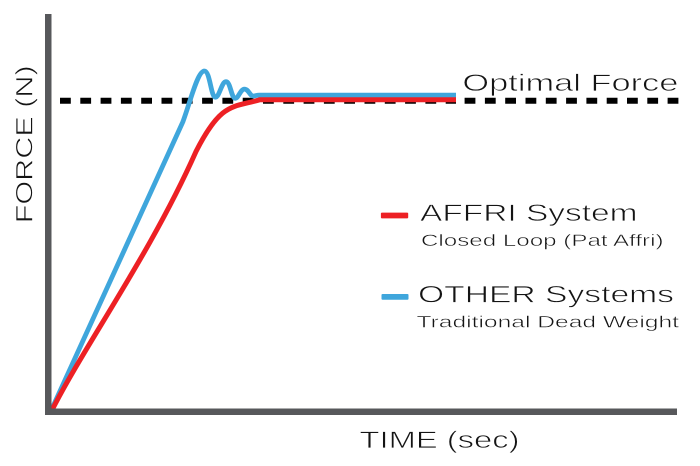  I want to click on svg-text: Optimal Force, so click(570, 83).